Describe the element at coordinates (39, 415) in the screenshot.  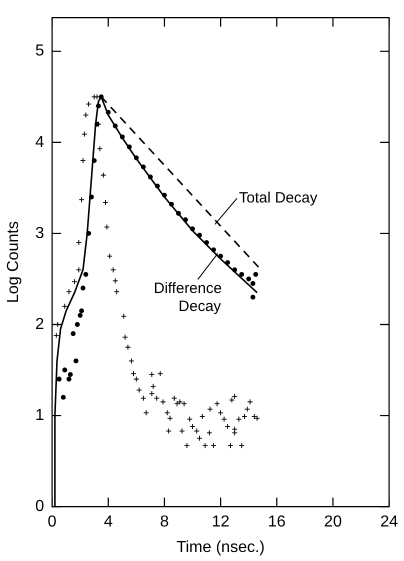
I see `y-tick-label: 1` at that location.